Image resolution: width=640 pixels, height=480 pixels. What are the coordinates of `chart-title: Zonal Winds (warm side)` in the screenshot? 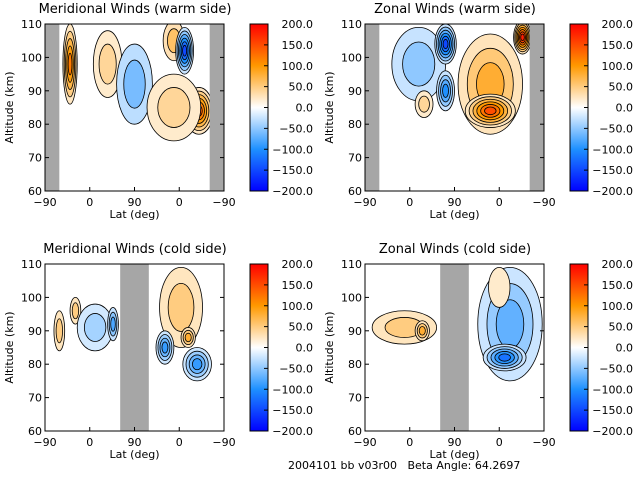 It's located at (455, 9).